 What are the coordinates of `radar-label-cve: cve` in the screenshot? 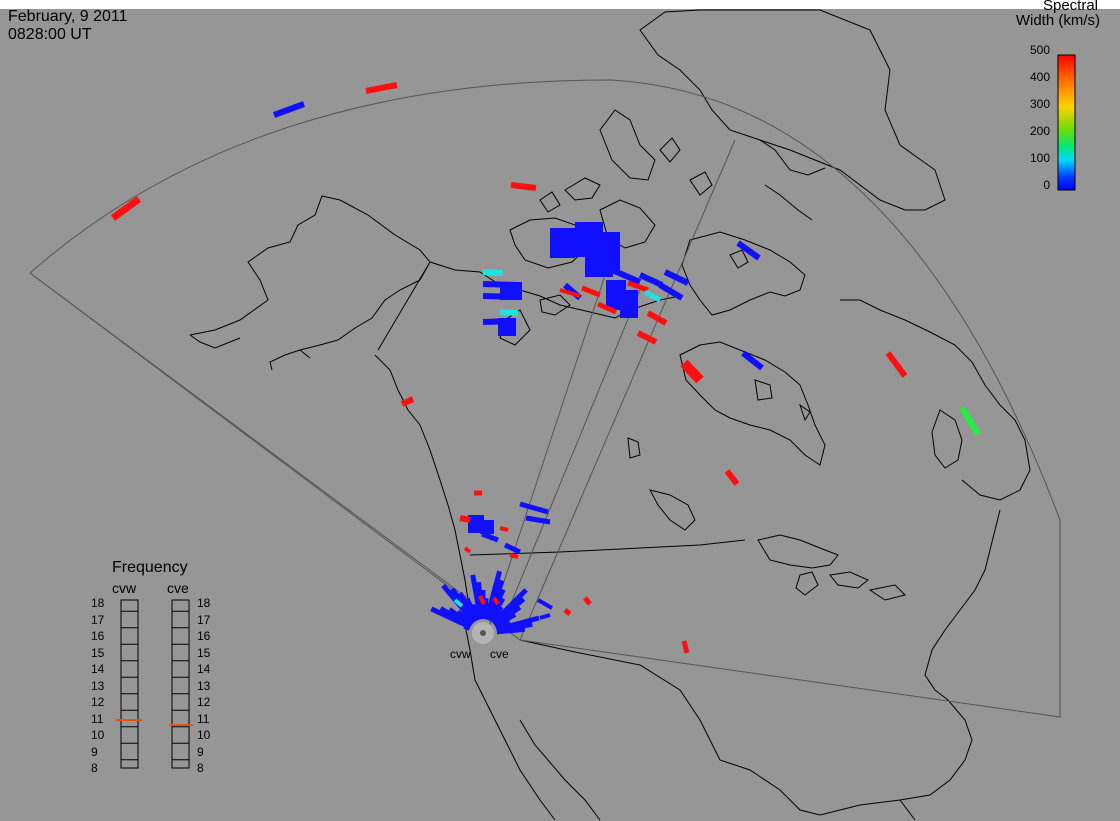 It's located at (499, 654).